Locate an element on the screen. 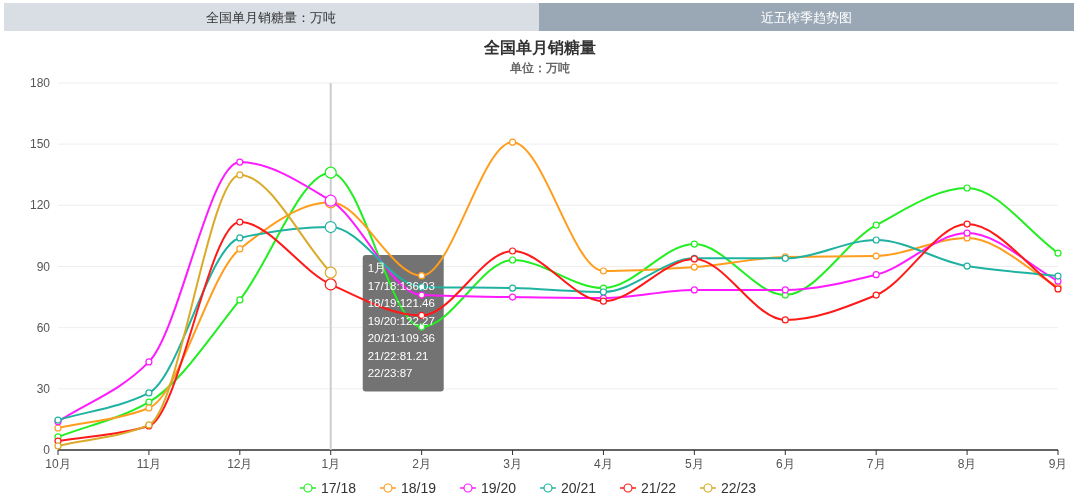 Image resolution: width=1080 pixels, height=497 pixels. y-tick-label: 90 is located at coordinates (43, 266).